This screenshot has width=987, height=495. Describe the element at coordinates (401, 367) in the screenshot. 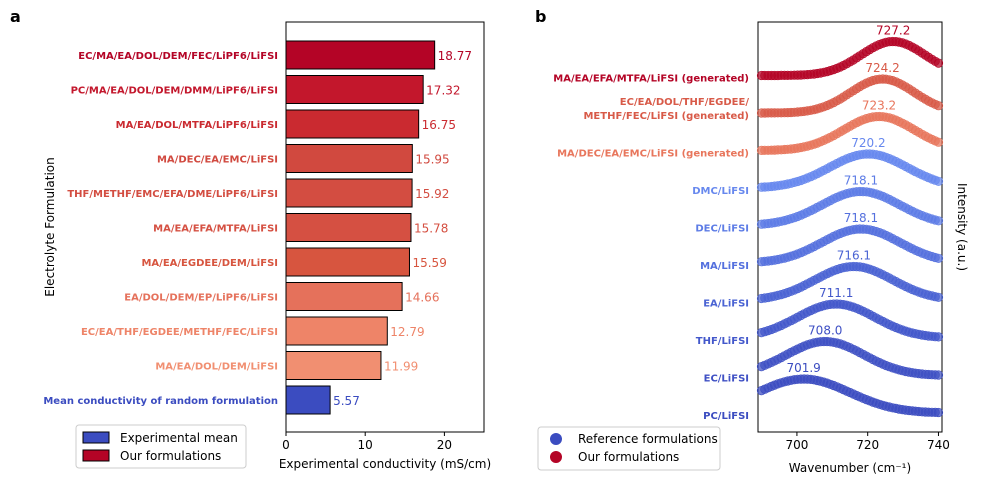

I see `value-label-9: 11.99` at that location.